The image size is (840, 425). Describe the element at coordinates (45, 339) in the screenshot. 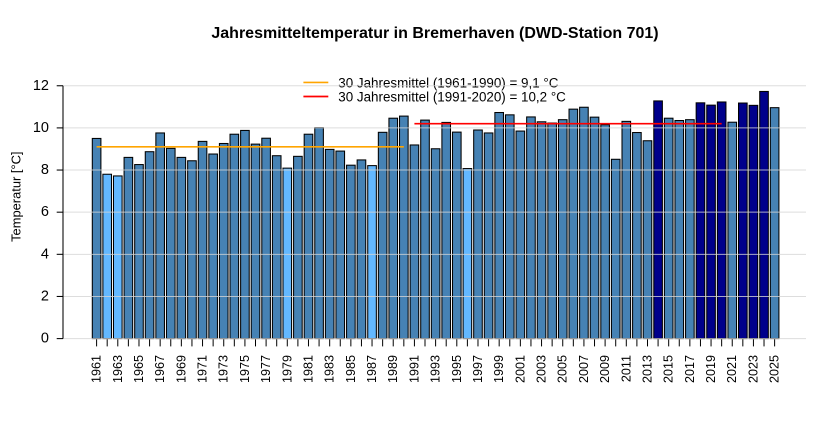

I see `svg-text: 0` at that location.